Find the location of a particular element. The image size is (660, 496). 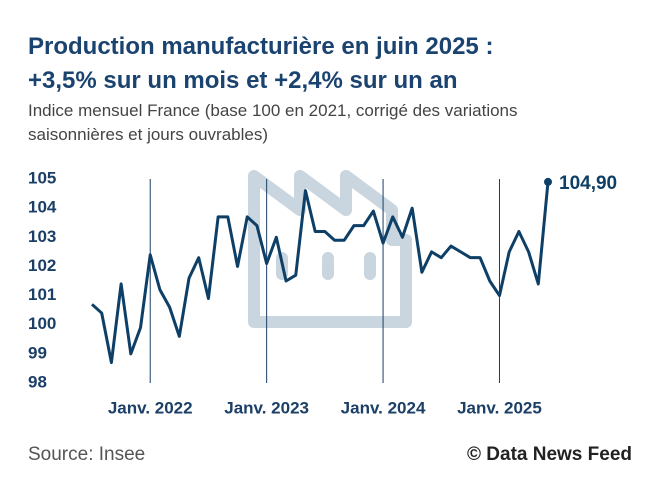

credit: © Data News Feed is located at coordinates (549, 454).